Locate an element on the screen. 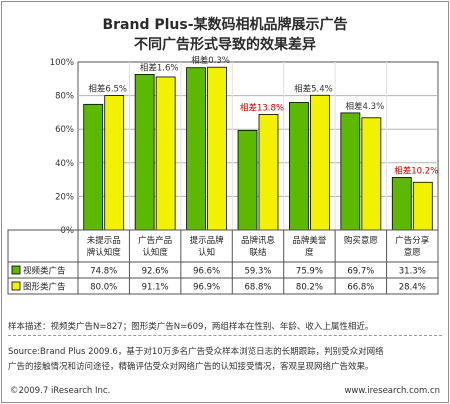 This screenshot has height=404, width=450. y-tick-label: 100% is located at coordinates (62, 63).